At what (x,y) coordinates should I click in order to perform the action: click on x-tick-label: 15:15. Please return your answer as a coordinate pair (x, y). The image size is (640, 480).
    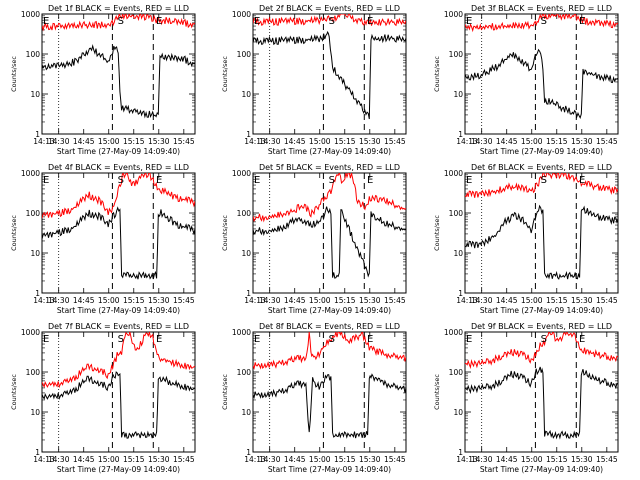
    Looking at the image, I should click on (557, 300).